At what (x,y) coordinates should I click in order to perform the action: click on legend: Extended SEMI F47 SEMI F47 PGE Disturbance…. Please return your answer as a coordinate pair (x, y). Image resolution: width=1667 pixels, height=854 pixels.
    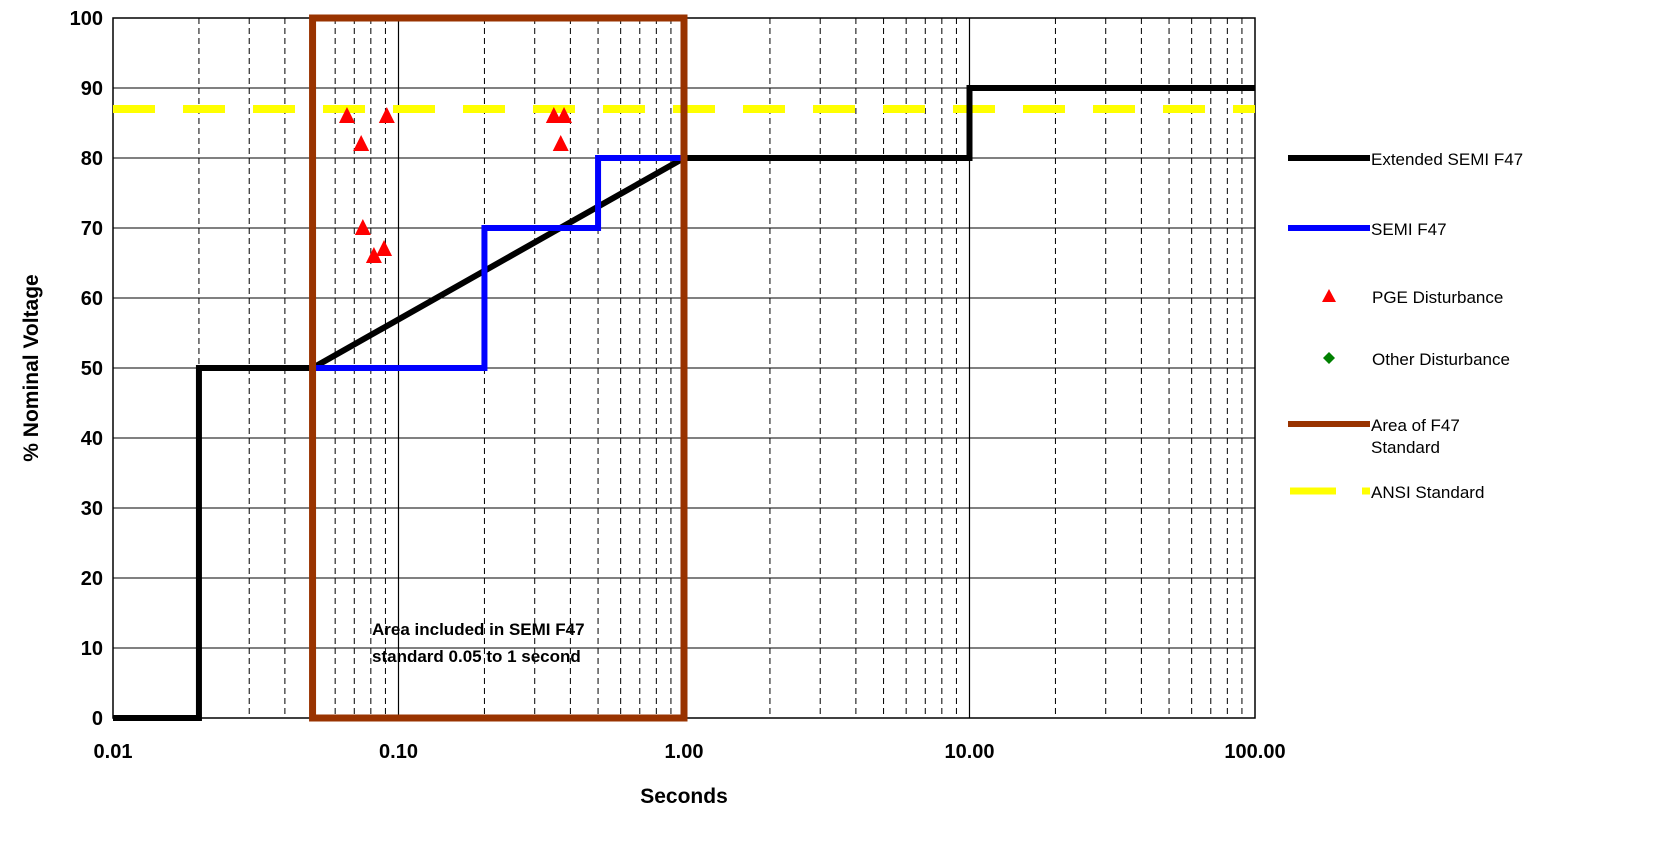
    Looking at the image, I should click on (1405, 326).